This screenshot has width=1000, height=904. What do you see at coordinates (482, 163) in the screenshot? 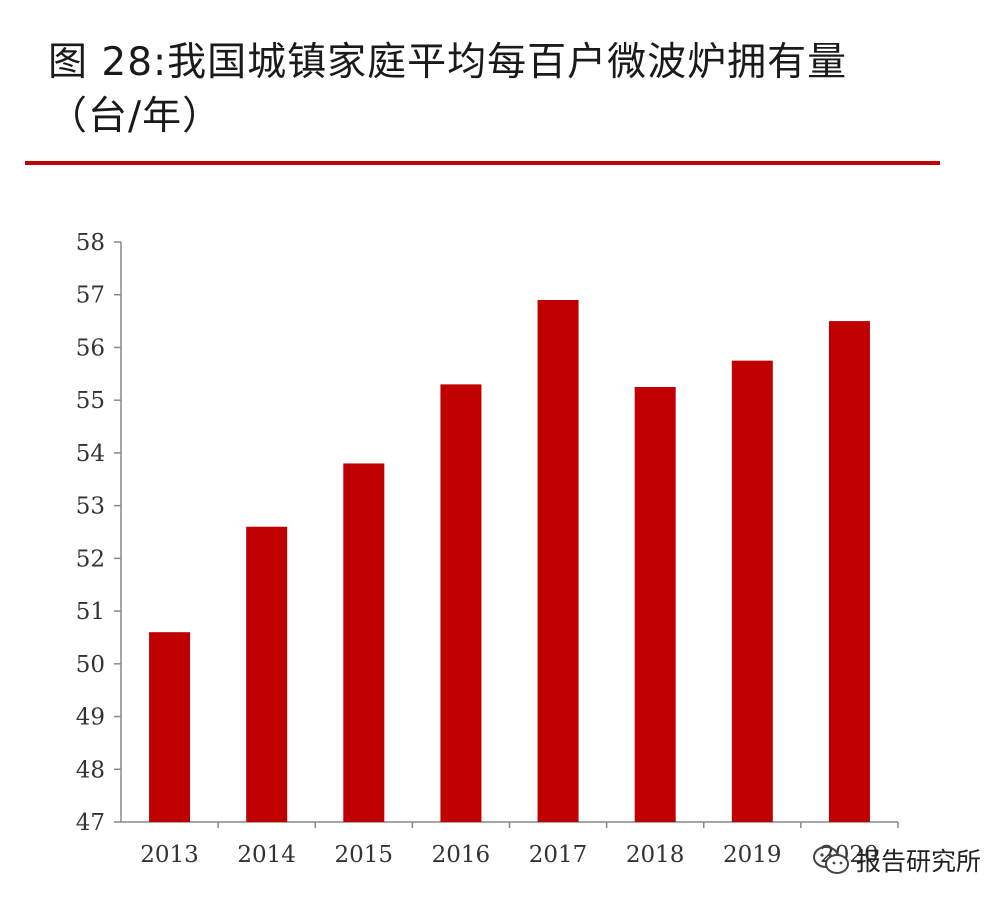
I see `title-divider` at bounding box center [482, 163].